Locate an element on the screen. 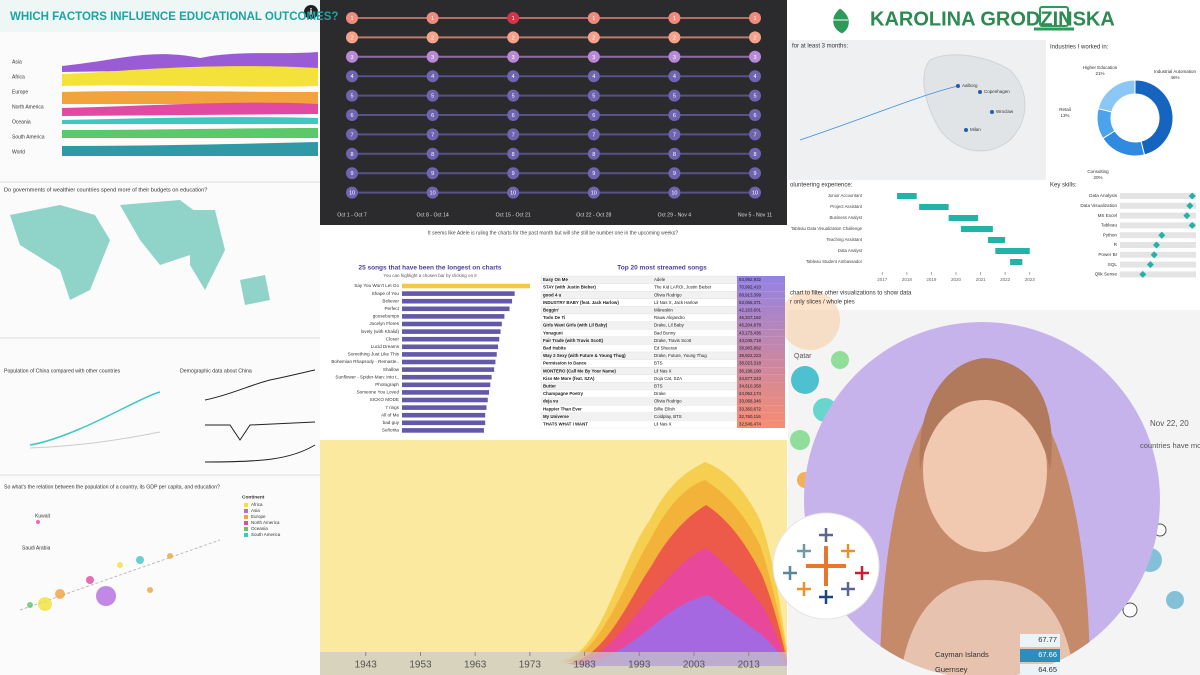 This screenshot has height=675, width=1200. industries-panel is located at coordinates (1123, 110).